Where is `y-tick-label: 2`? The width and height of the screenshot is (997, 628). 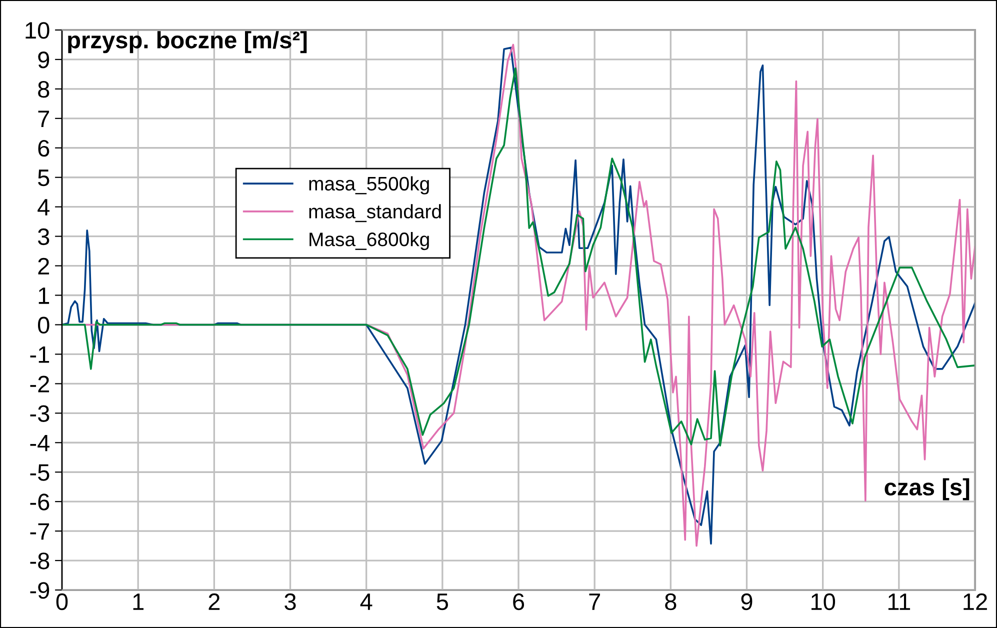
y-tick-label: 2 is located at coordinates (44, 266).